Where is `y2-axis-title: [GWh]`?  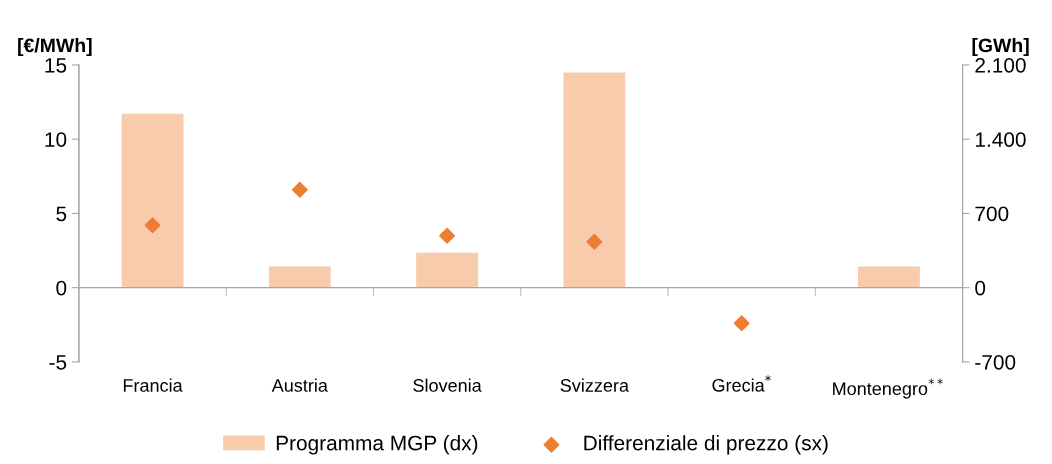
y2-axis-title: [GWh] is located at coordinates (1000, 47).